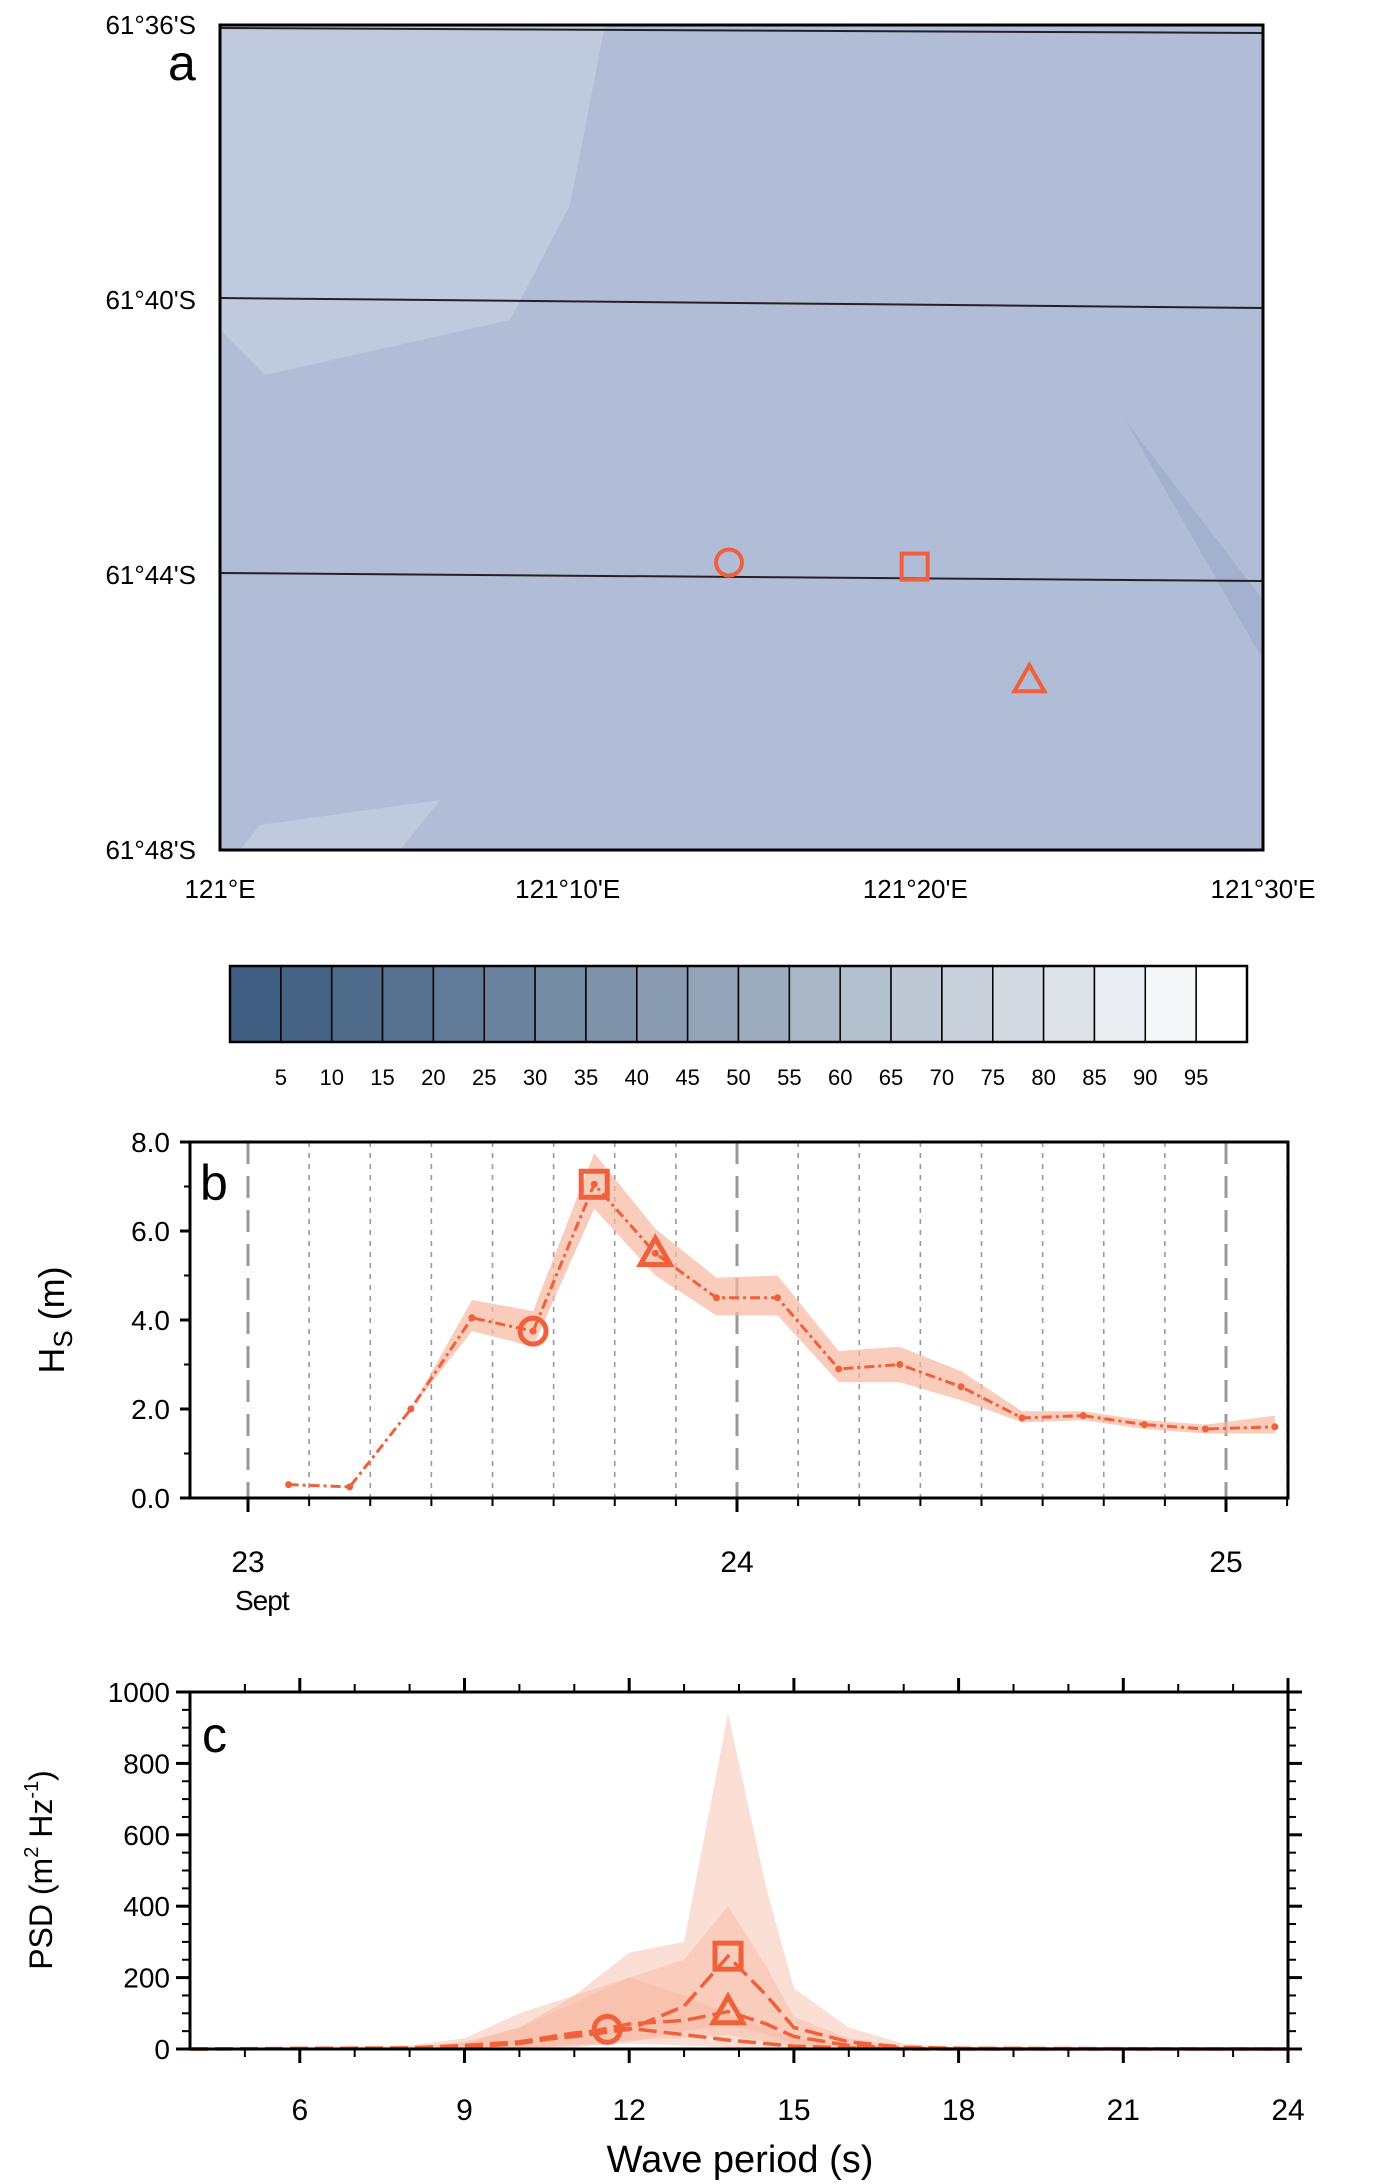 The image size is (1400, 2184). I want to click on panel-b-x-tick-label: 24, so click(736, 1562).